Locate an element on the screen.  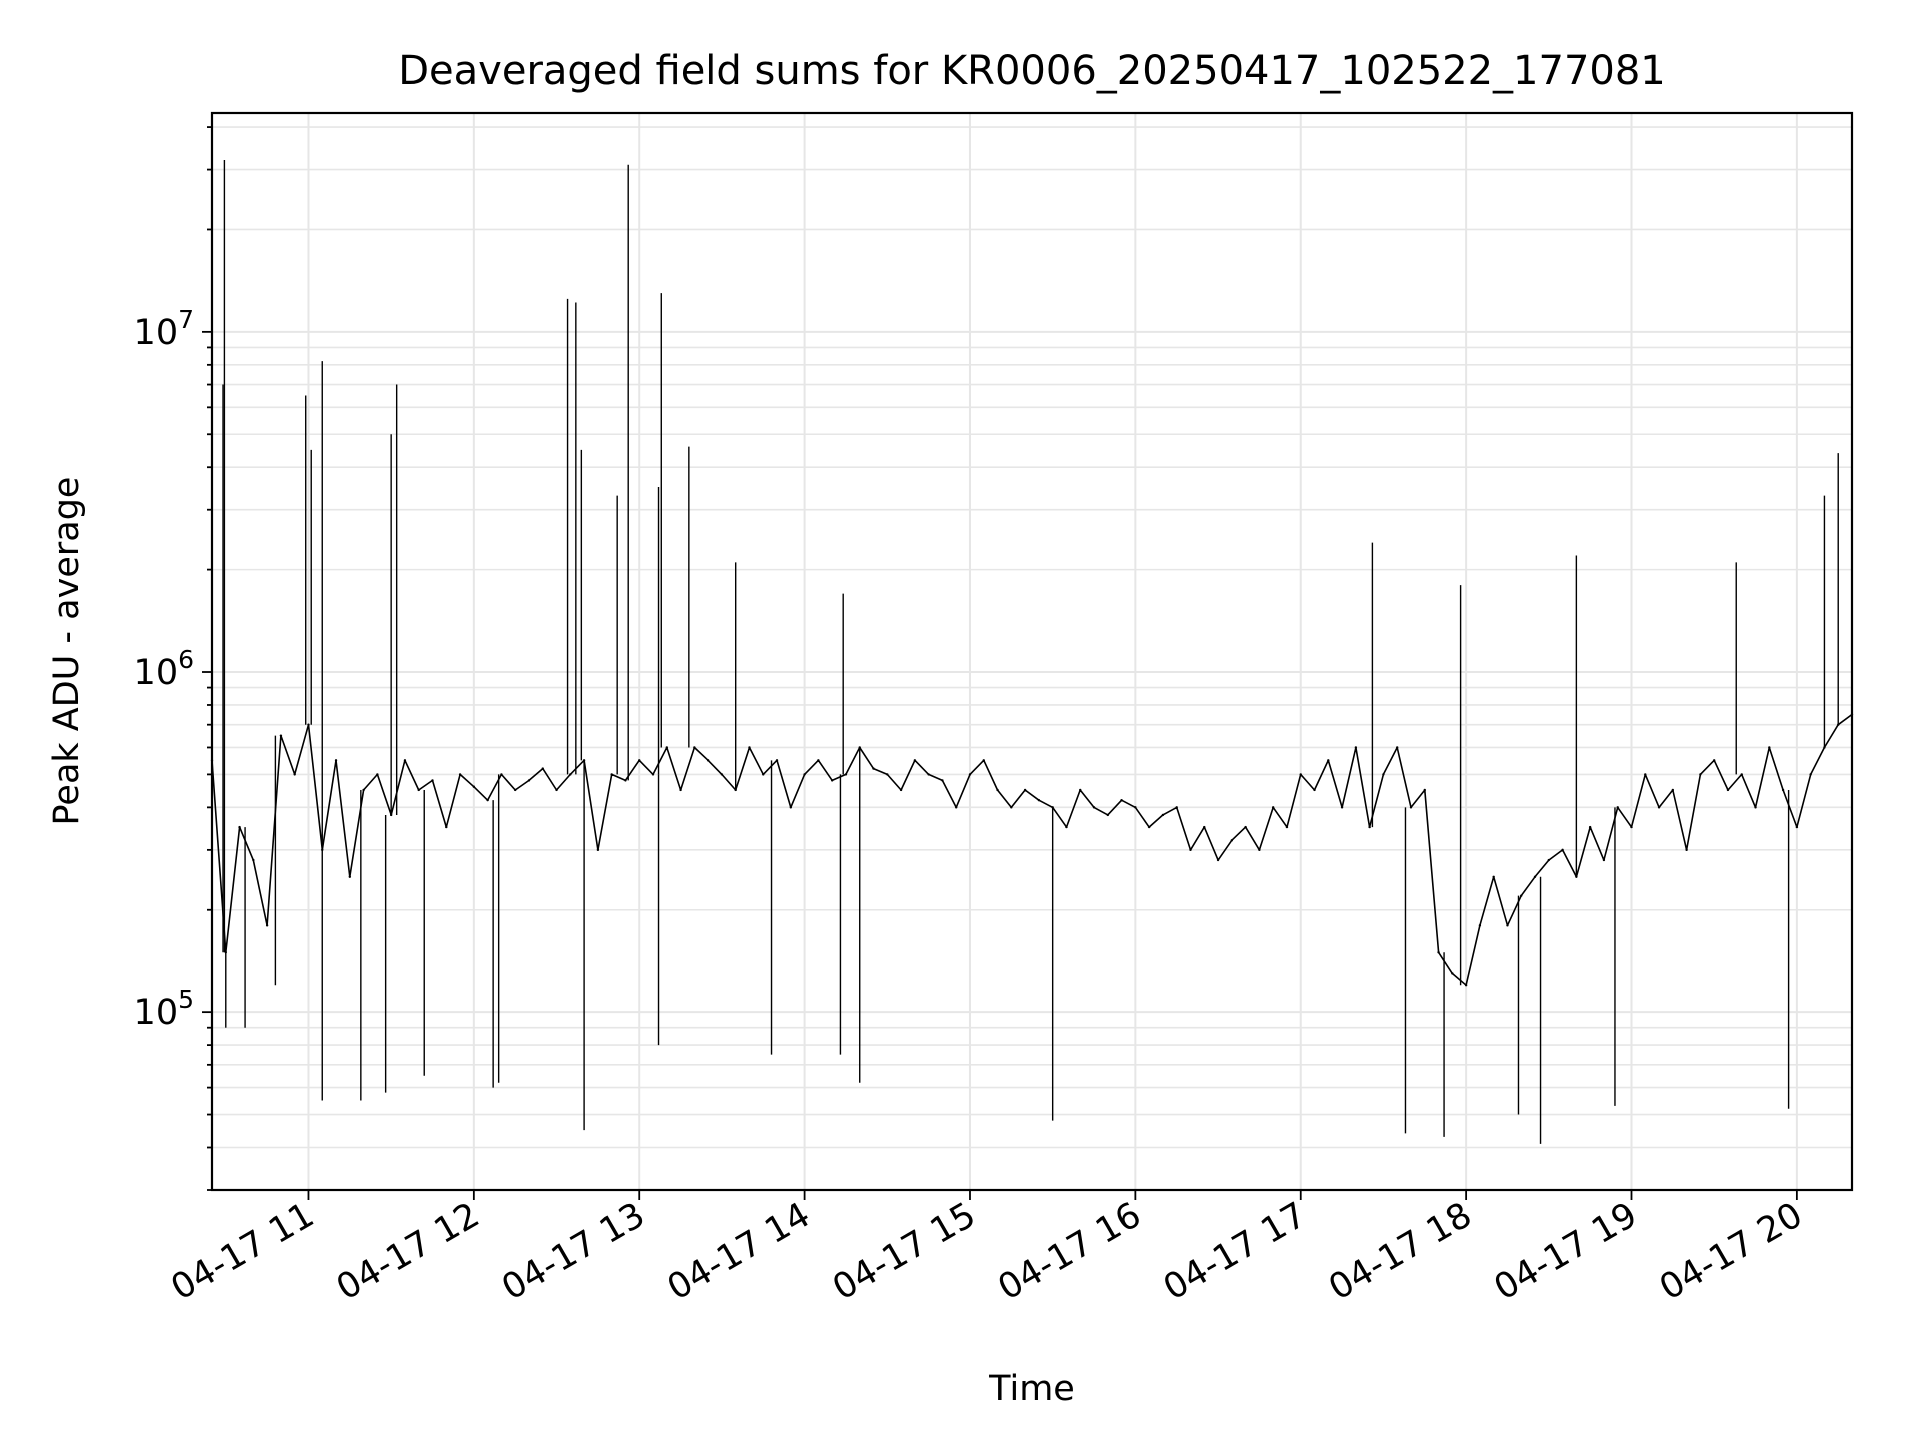
x-axis-label: Time is located at coordinates (1031, 1389).